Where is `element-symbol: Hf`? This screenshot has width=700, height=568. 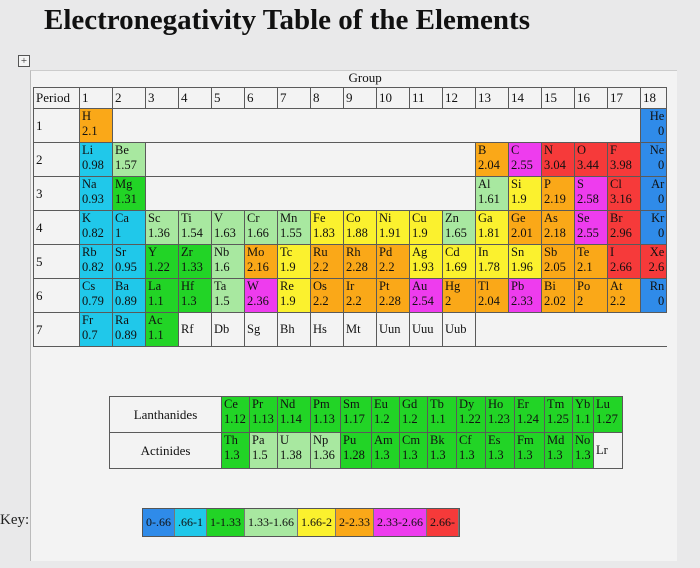
element-symbol: Hf is located at coordinates (188, 286).